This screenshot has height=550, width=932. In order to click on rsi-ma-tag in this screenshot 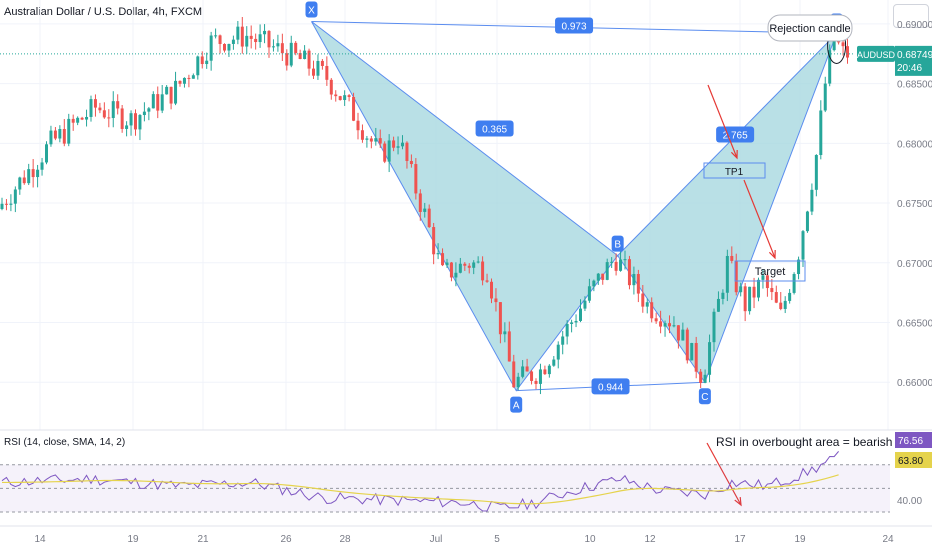, I will do `click(913, 460)`.